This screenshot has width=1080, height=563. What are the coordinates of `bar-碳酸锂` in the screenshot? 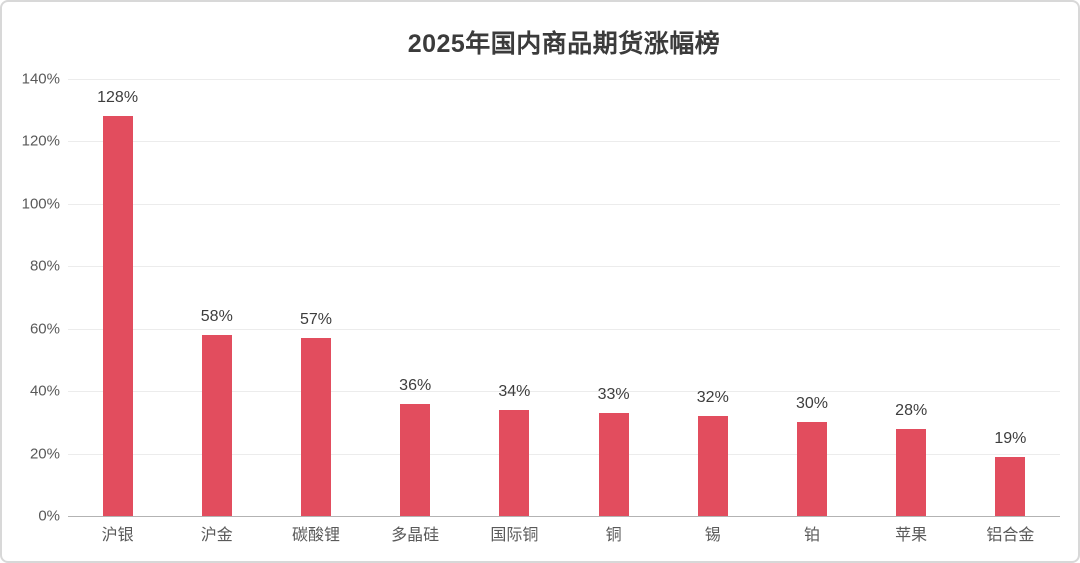 It's located at (316, 427).